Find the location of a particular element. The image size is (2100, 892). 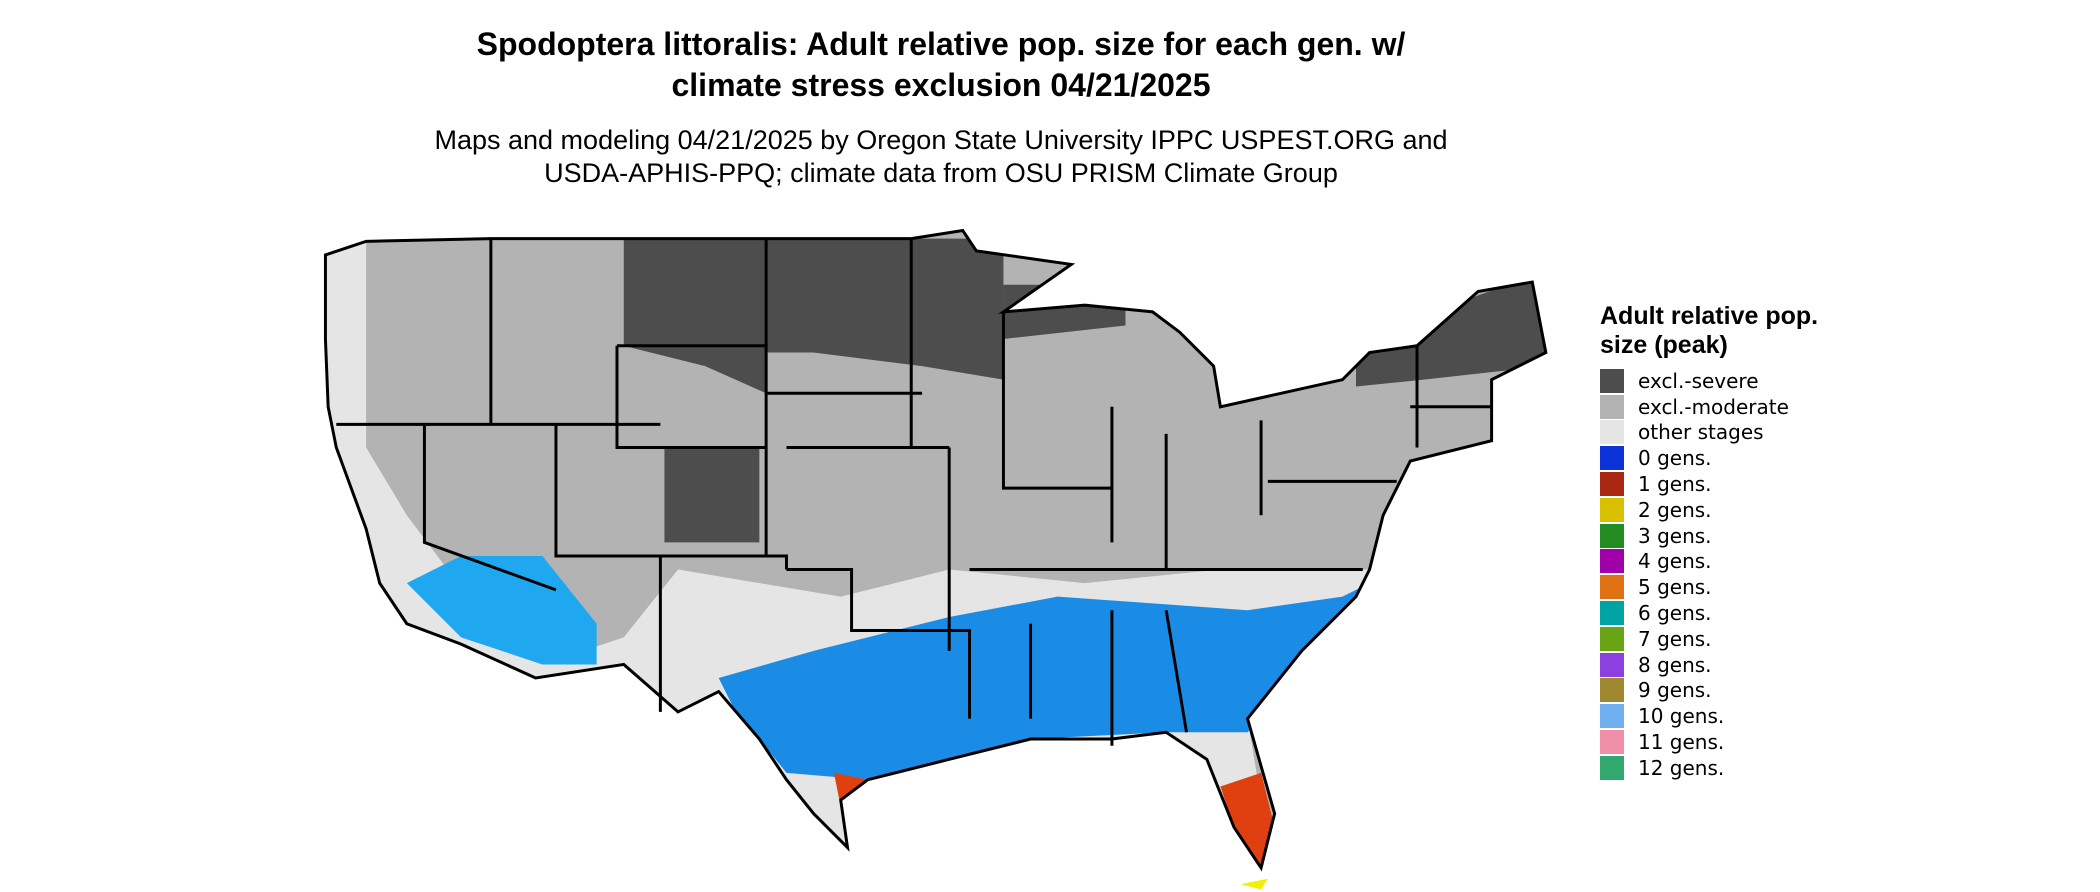

legend-item: 3 gens. is located at coordinates (1710, 536).